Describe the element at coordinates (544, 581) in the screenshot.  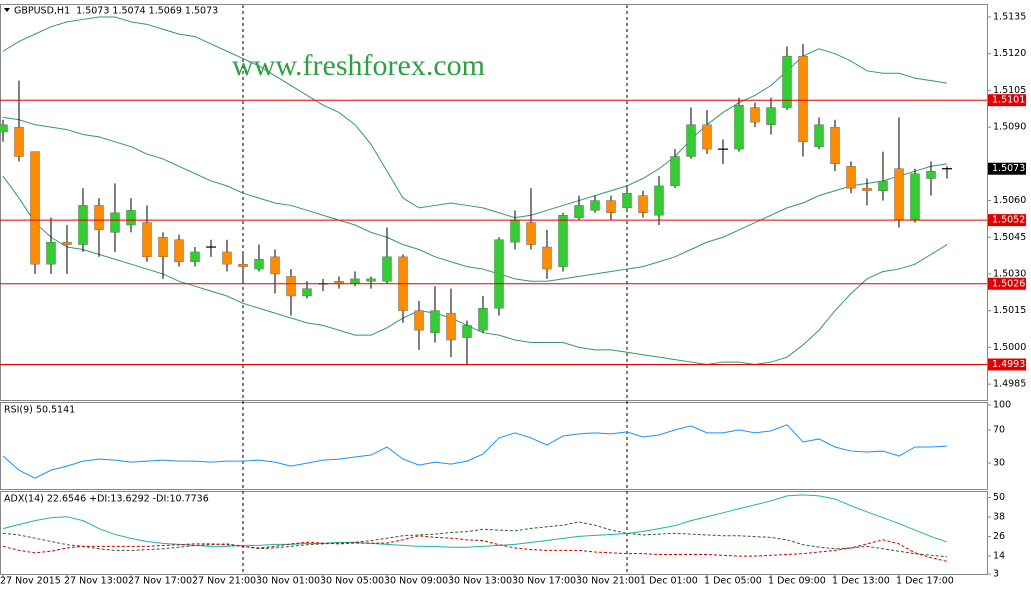
I see `x-tick-label: 30 Nov 17:00` at that location.